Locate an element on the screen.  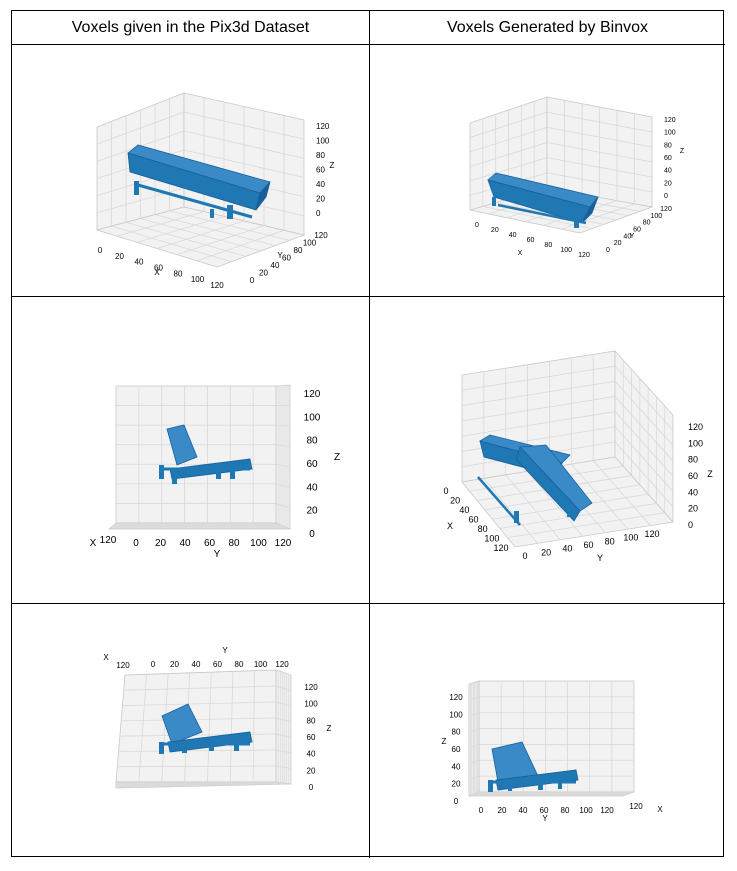
seat is located at coordinates (537, 780).